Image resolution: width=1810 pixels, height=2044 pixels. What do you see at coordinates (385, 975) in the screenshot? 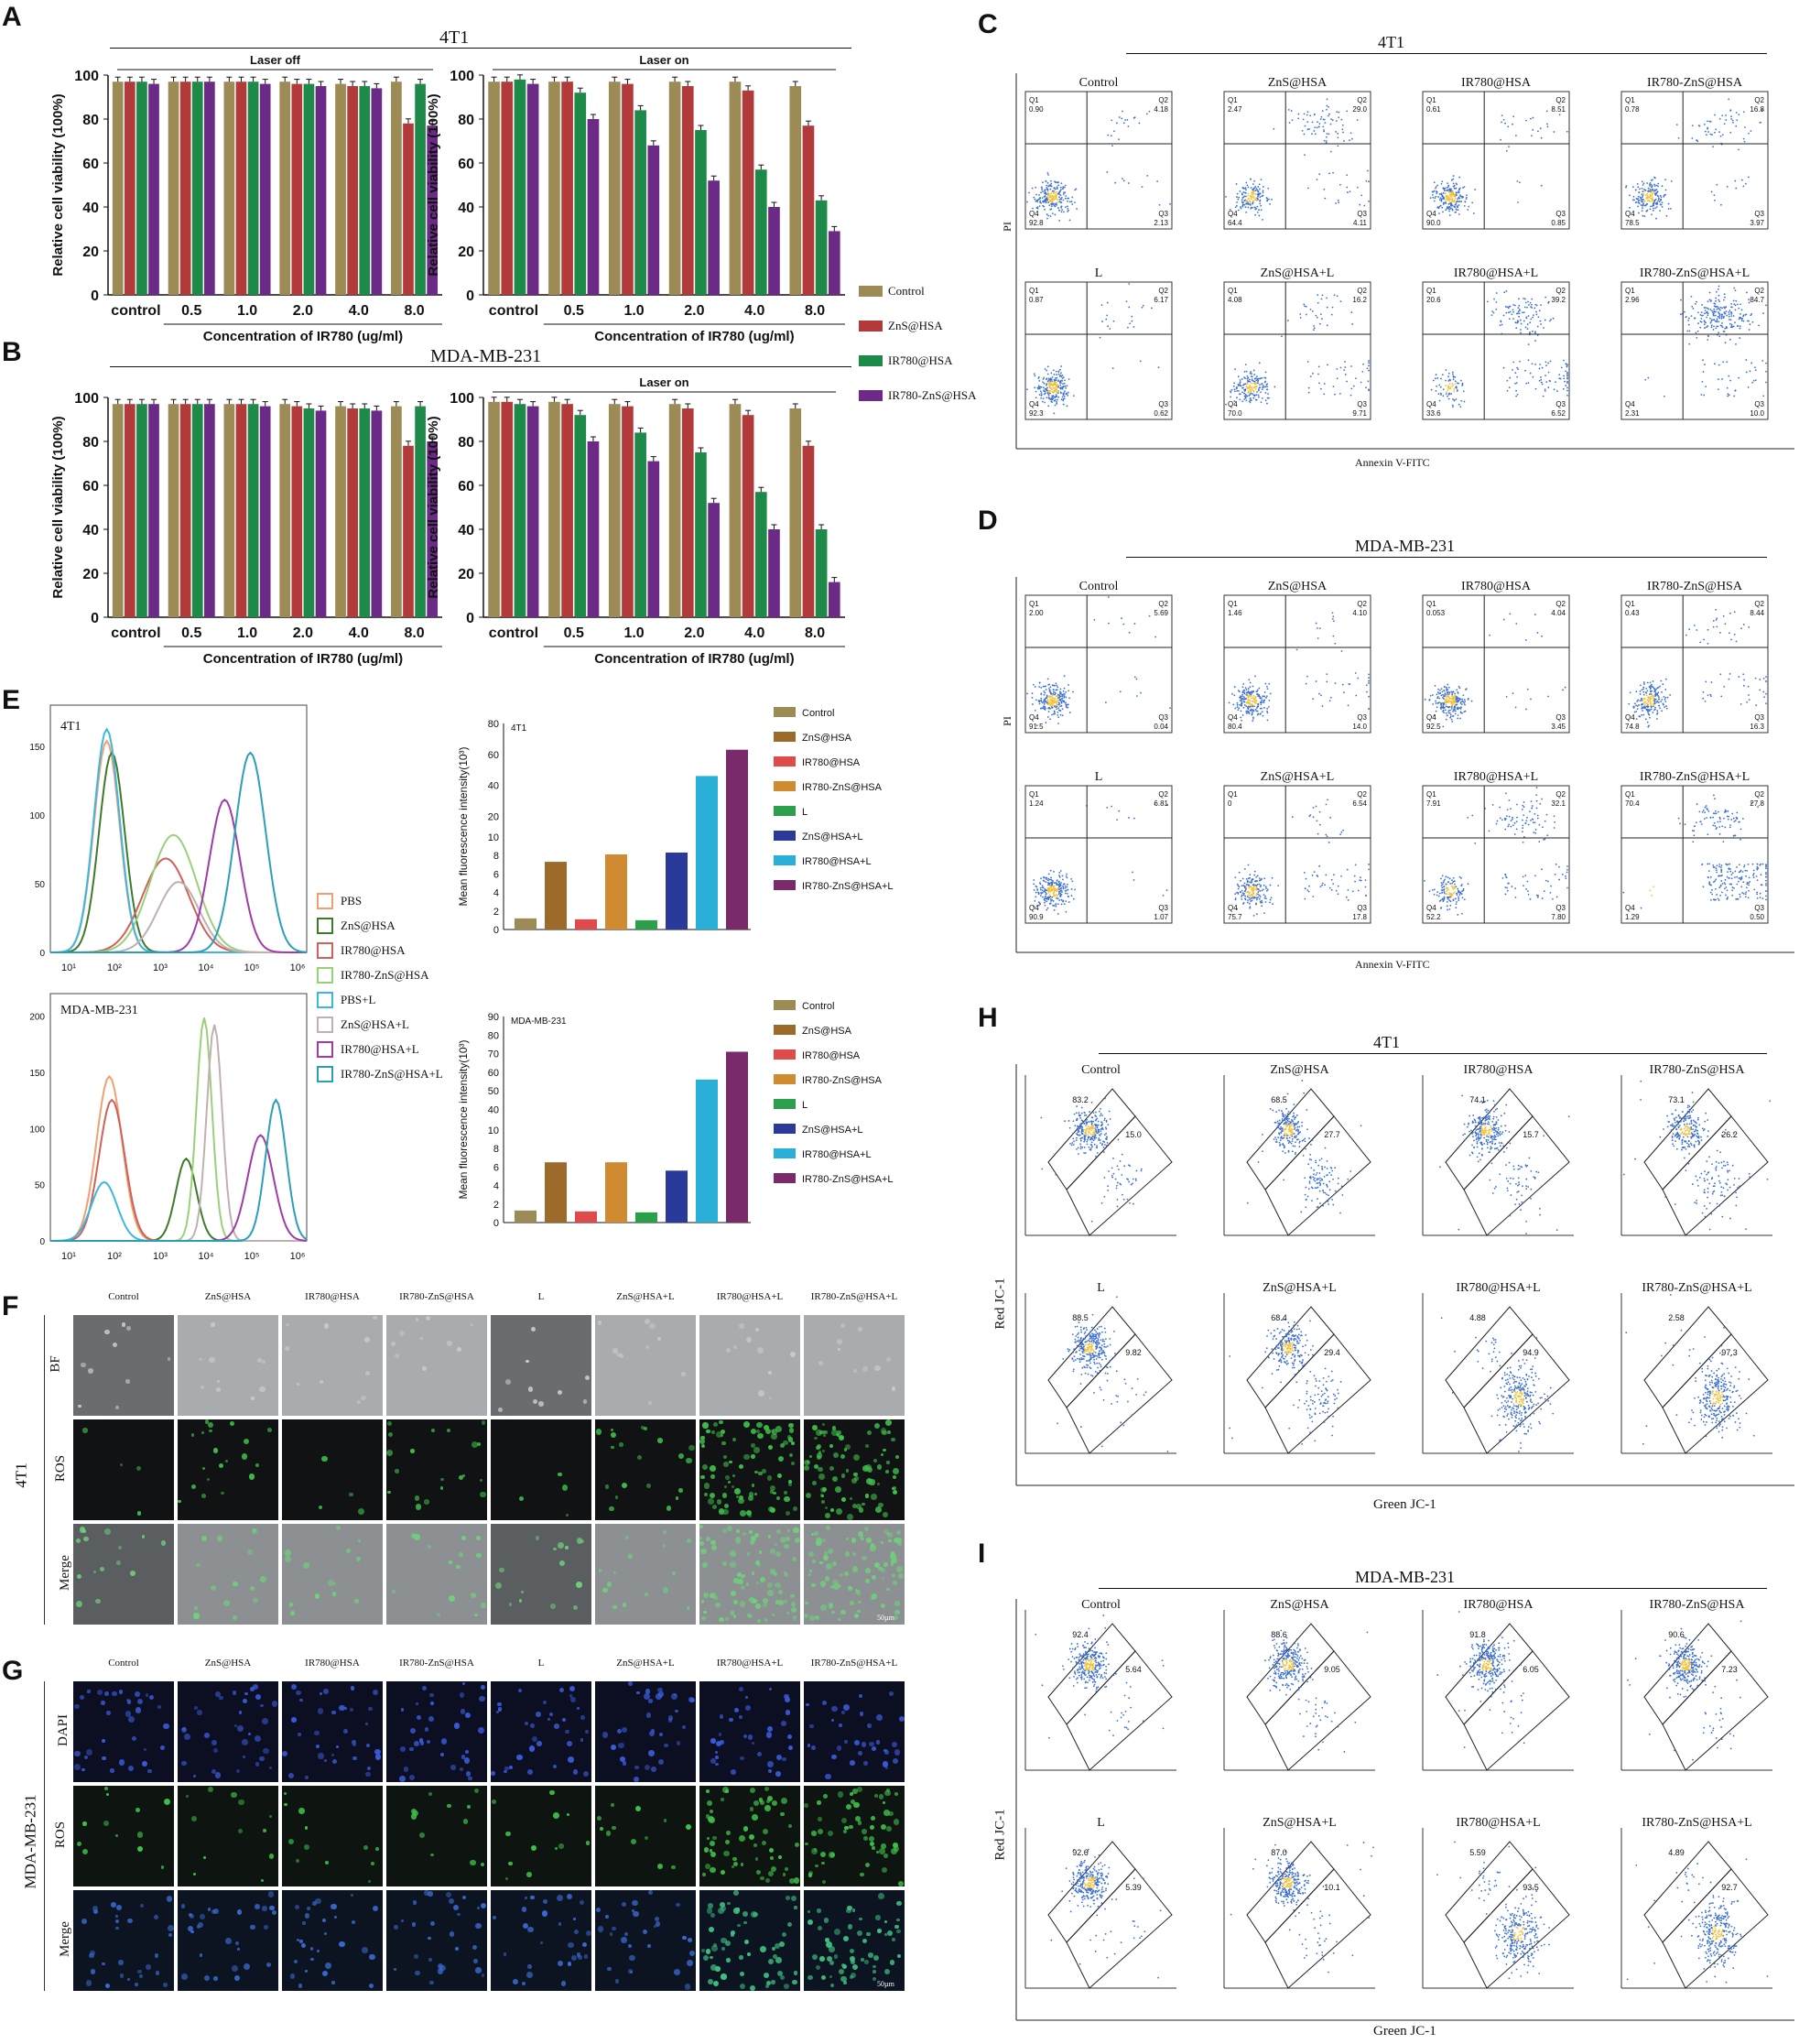
I see `hist-legend-label: IR780-ZnS@HSA` at bounding box center [385, 975].